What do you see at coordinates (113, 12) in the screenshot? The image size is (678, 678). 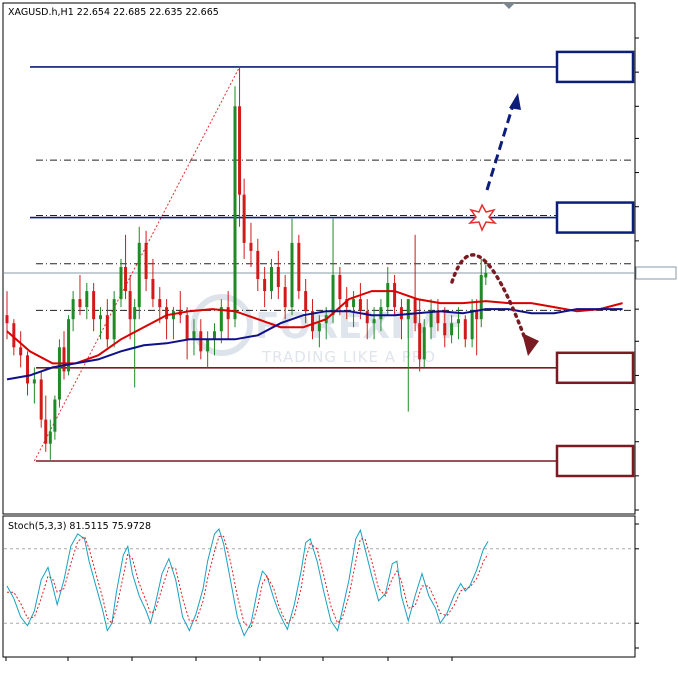 I see `main-chart-header: XAGUSD.h,H1 22.654 22.685 22.635 22.665` at bounding box center [113, 12].